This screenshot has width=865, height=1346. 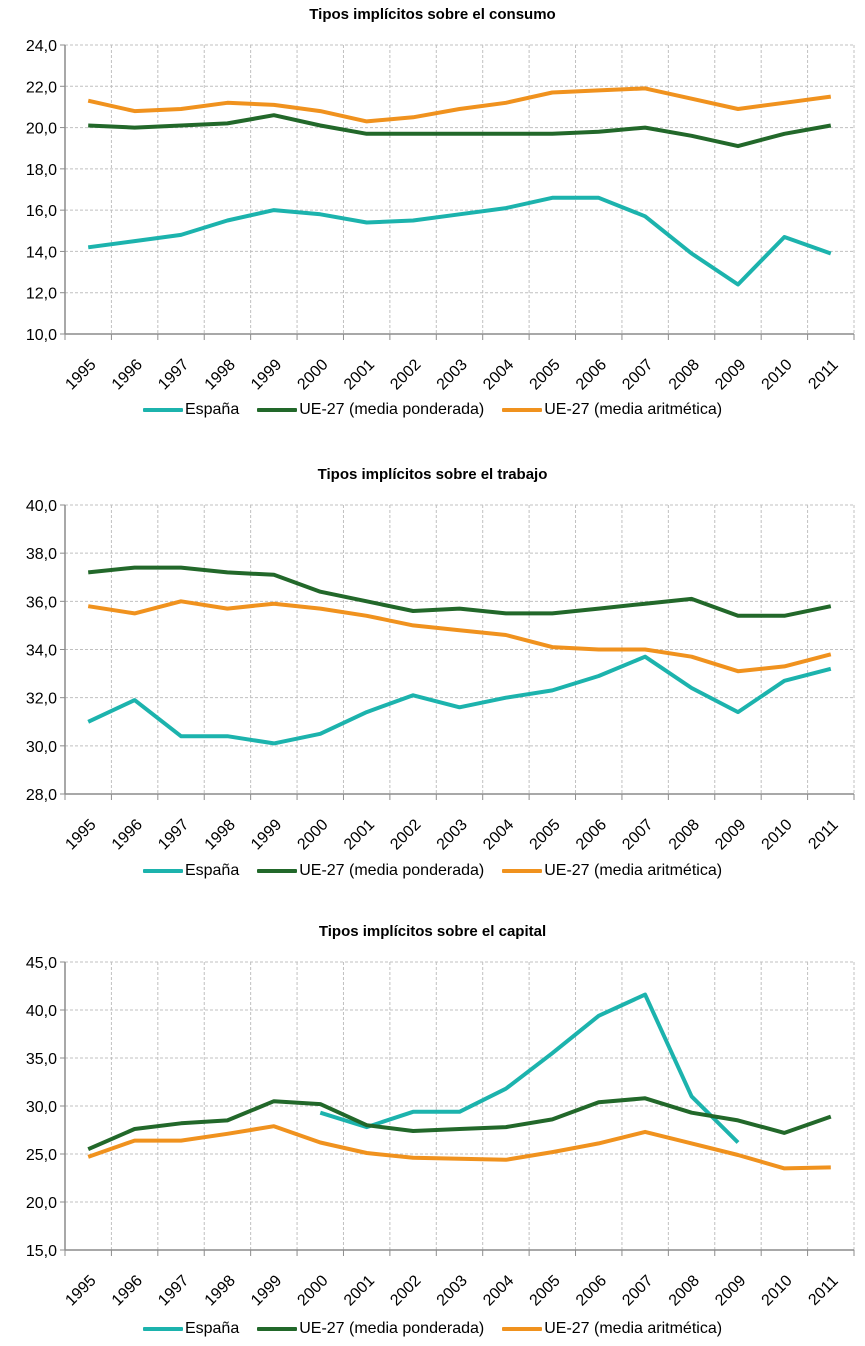 What do you see at coordinates (405, 374) in the screenshot?
I see `x-tick-label: 2002` at bounding box center [405, 374].